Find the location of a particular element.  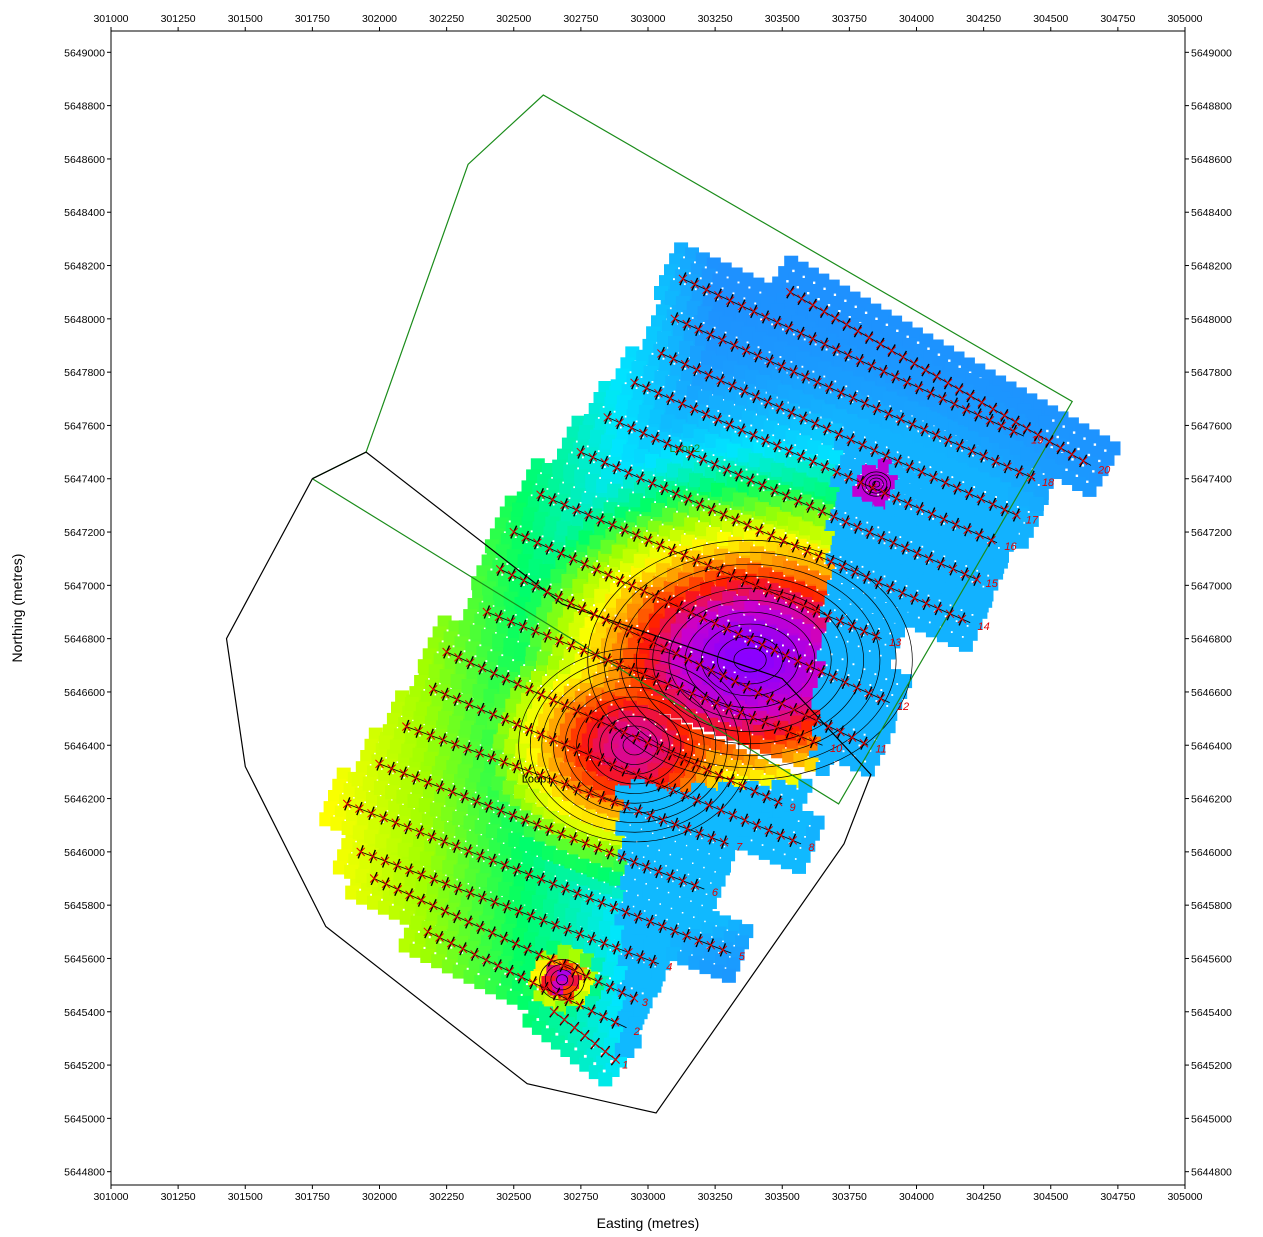

x-tick-label-bottom: 301000 is located at coordinates (110, 1197).